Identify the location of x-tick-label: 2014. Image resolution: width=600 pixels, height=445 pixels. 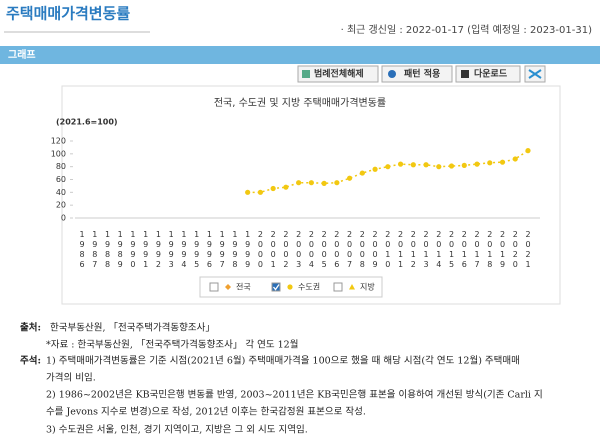
(438, 250).